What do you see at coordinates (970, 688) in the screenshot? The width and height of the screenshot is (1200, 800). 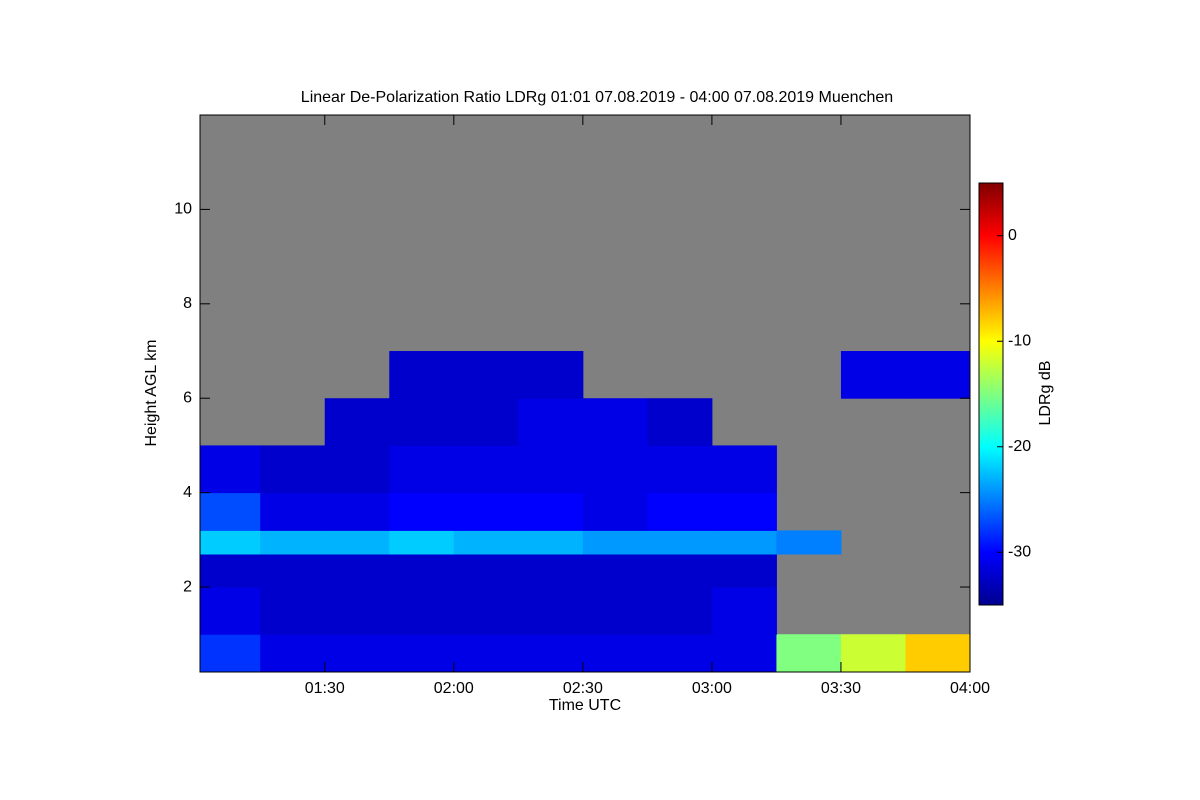 I see `x-tick-label: 04:00` at bounding box center [970, 688].